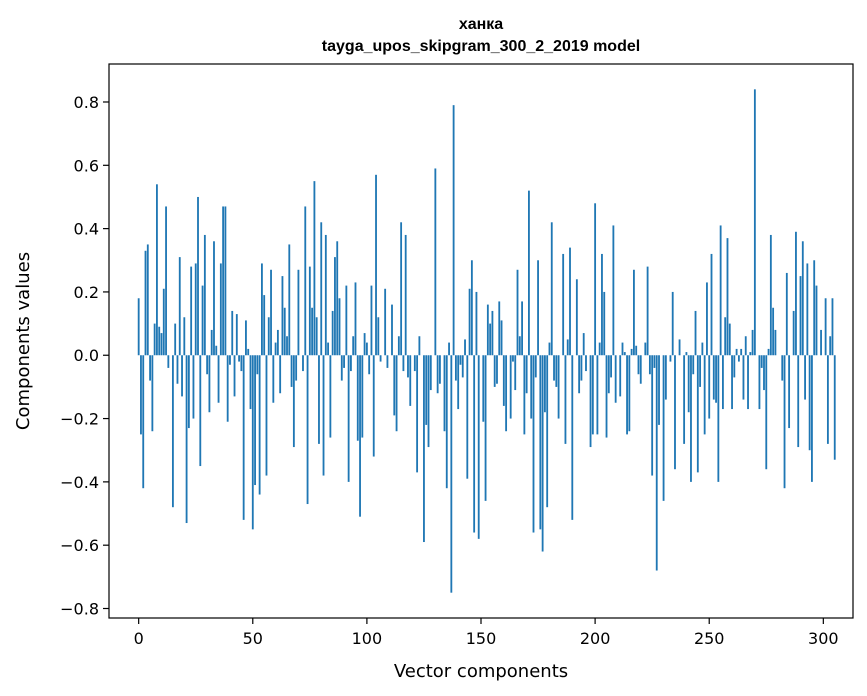 The width and height of the screenshot is (867, 696). I want to click on x-axis-ticks: 0 50 100 150 200 250 300, so click(486, 633).